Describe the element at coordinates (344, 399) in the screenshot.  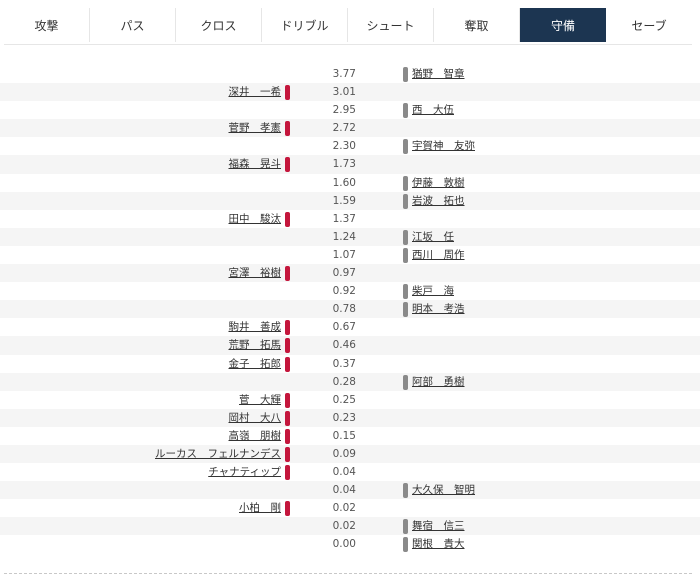
I see `stat-value: 0.25` at that location.